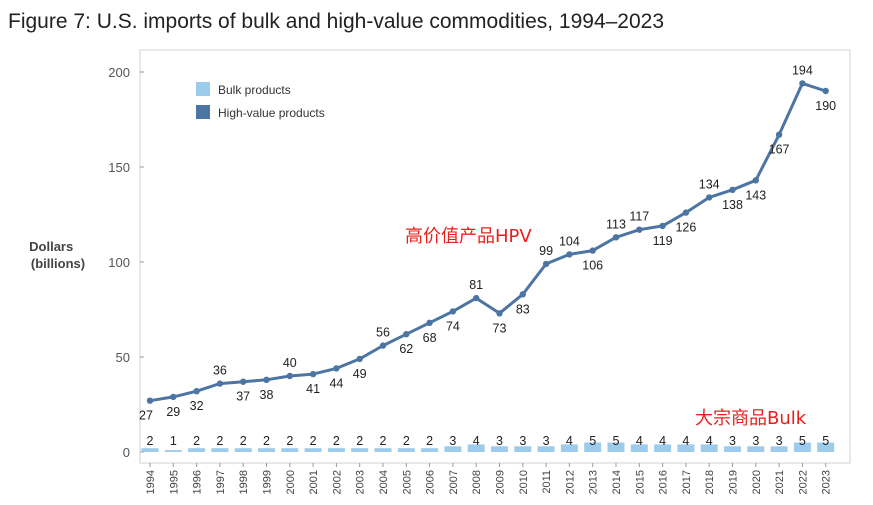  What do you see at coordinates (757, 482) in the screenshot?
I see `x-tick-label-2020: 2020` at bounding box center [757, 482].